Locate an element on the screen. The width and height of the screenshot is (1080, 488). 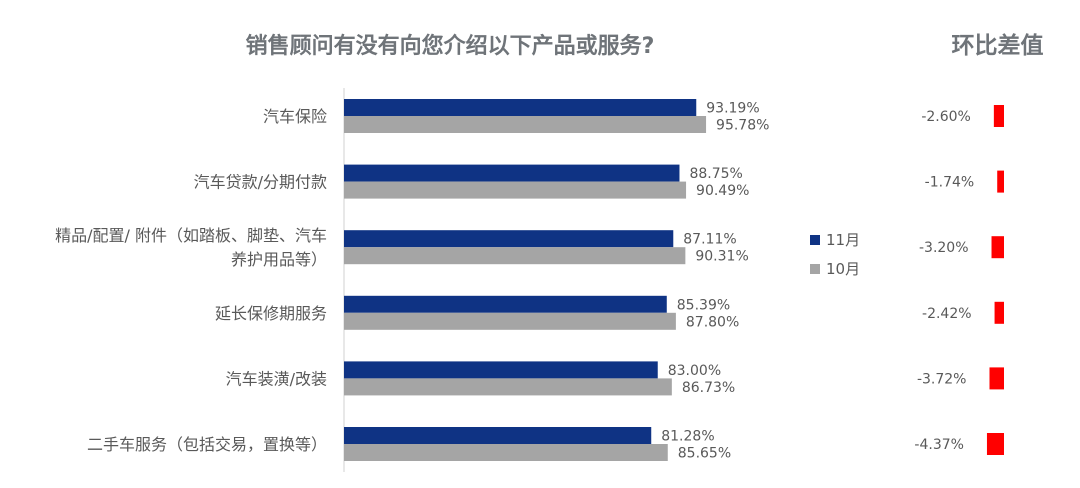
chart-title: 销售顾问有没有向您介绍以下产品或服务? is located at coordinates (450, 46).